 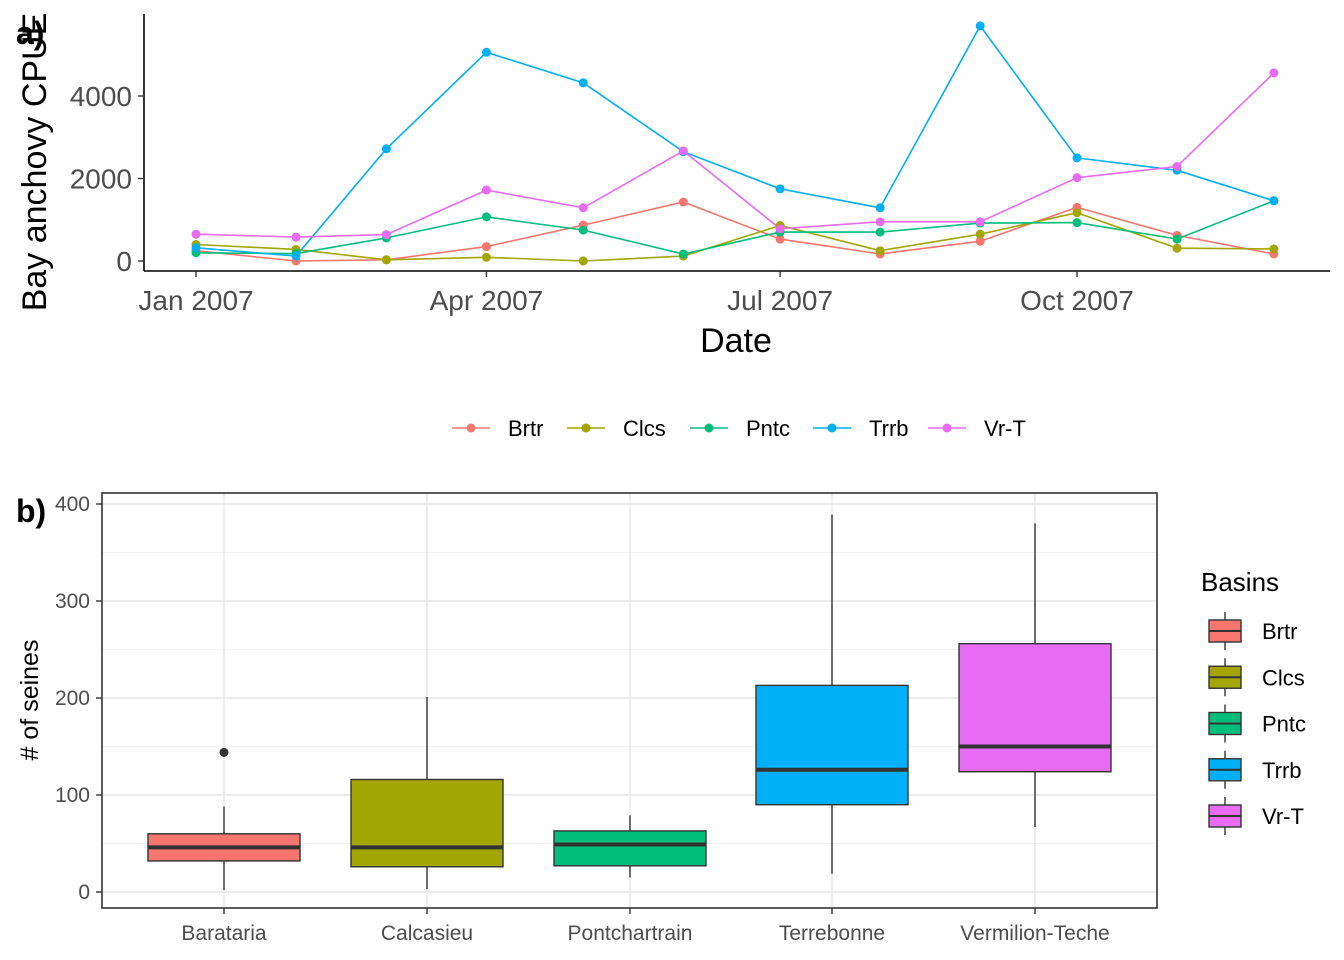 I want to click on y-ticks: 0 2000 4000, so click(x=107, y=179).